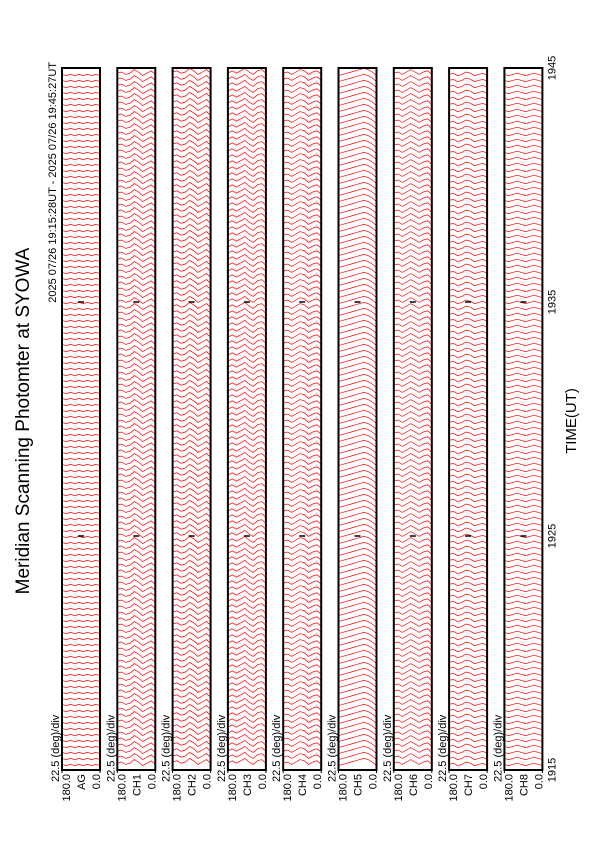 The image size is (595, 842). I want to click on channel-label: CH5, so click(359, 785).